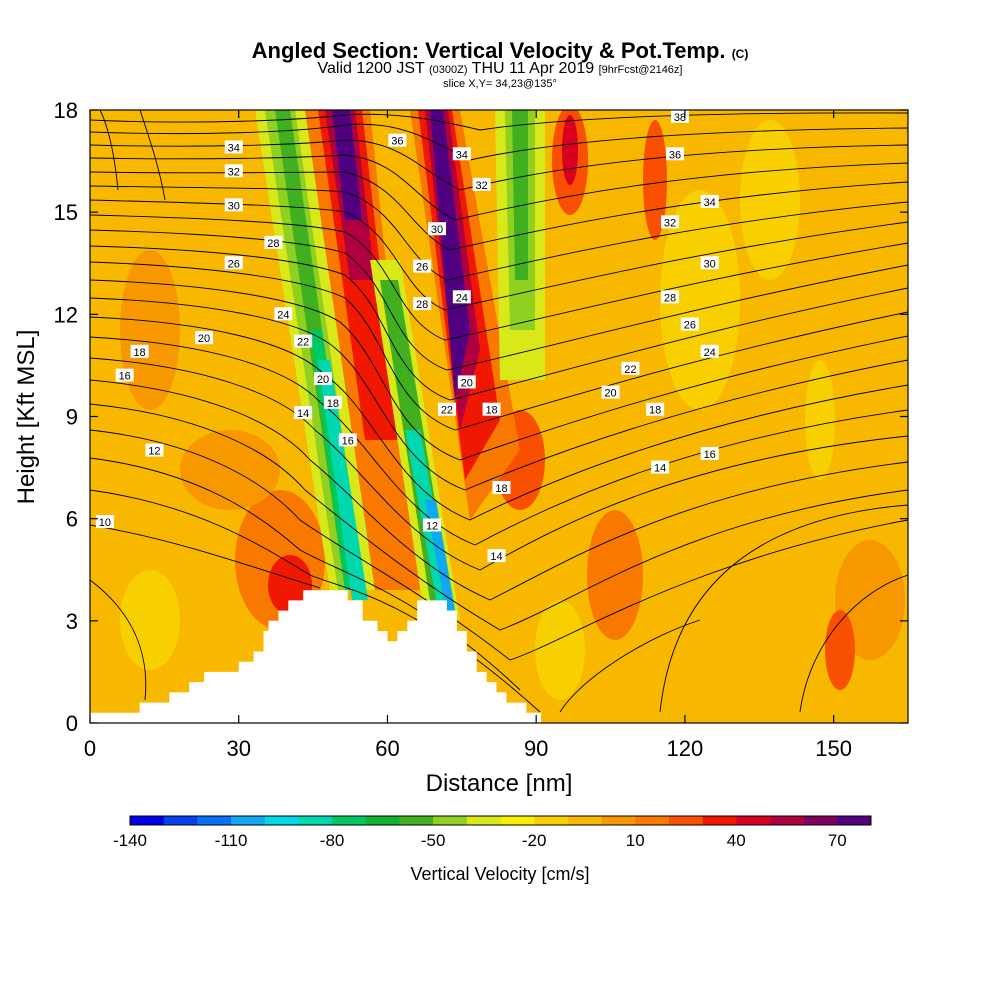 This screenshot has width=1000, height=1000. I want to click on contour-label: 28, so click(273, 242).